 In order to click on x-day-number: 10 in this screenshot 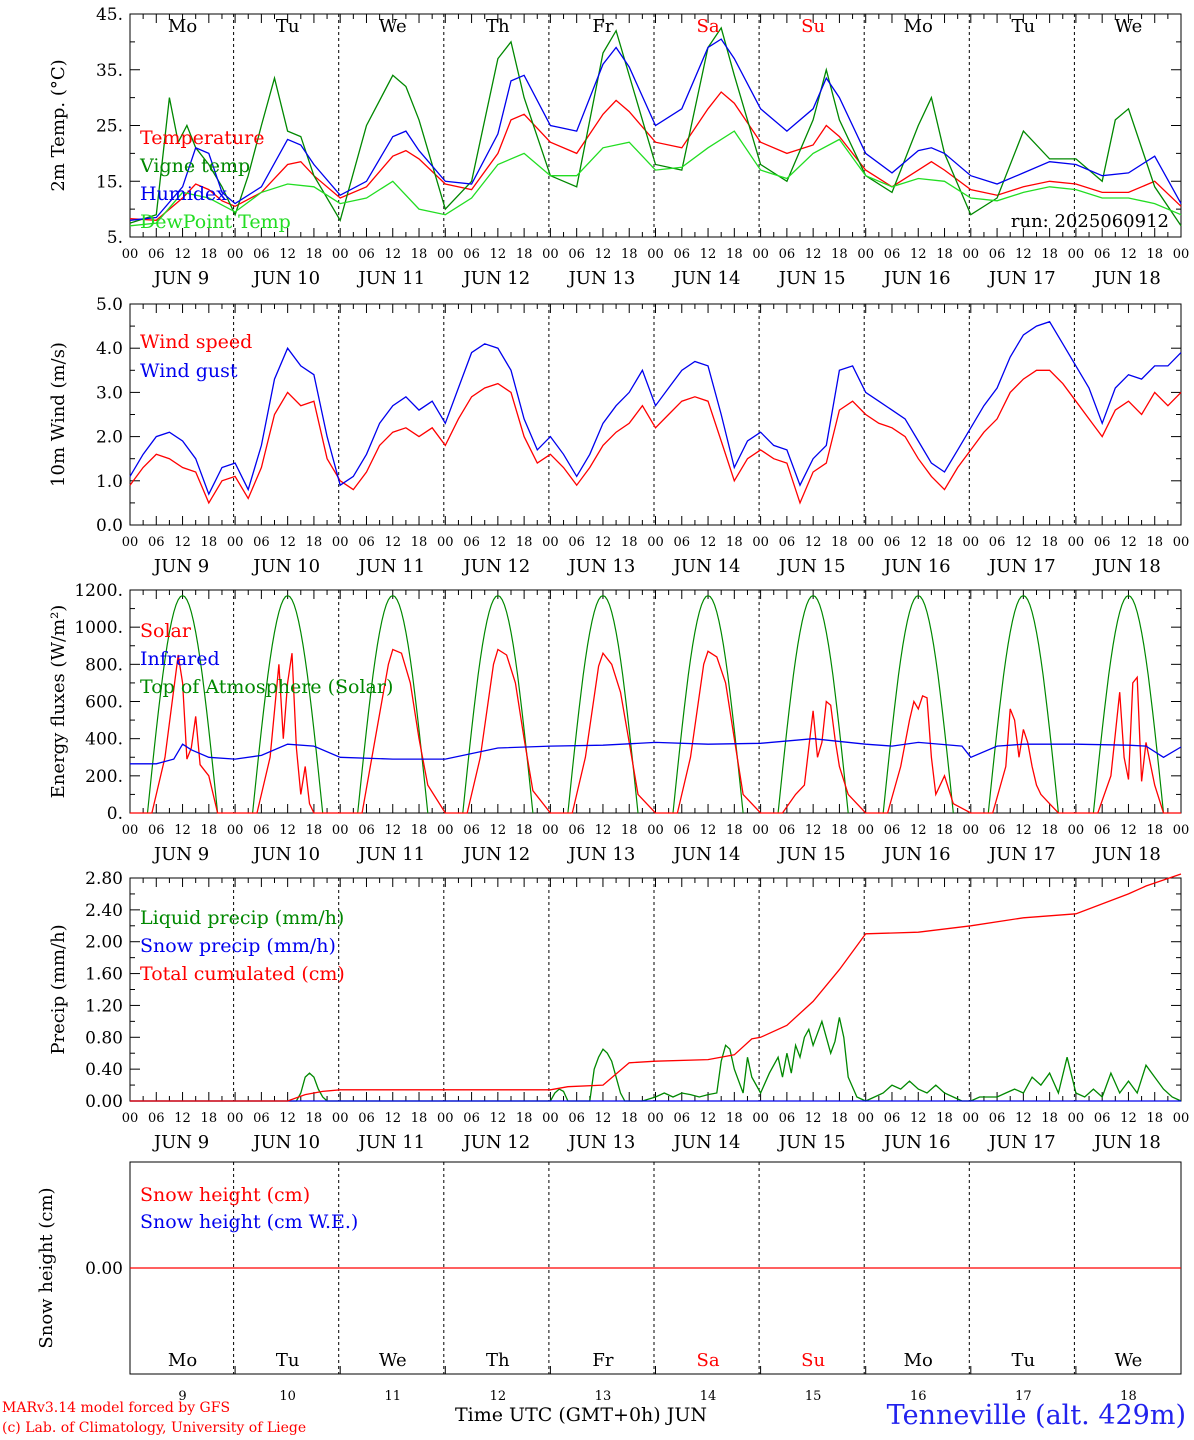, I will do `click(287, 1396)`.